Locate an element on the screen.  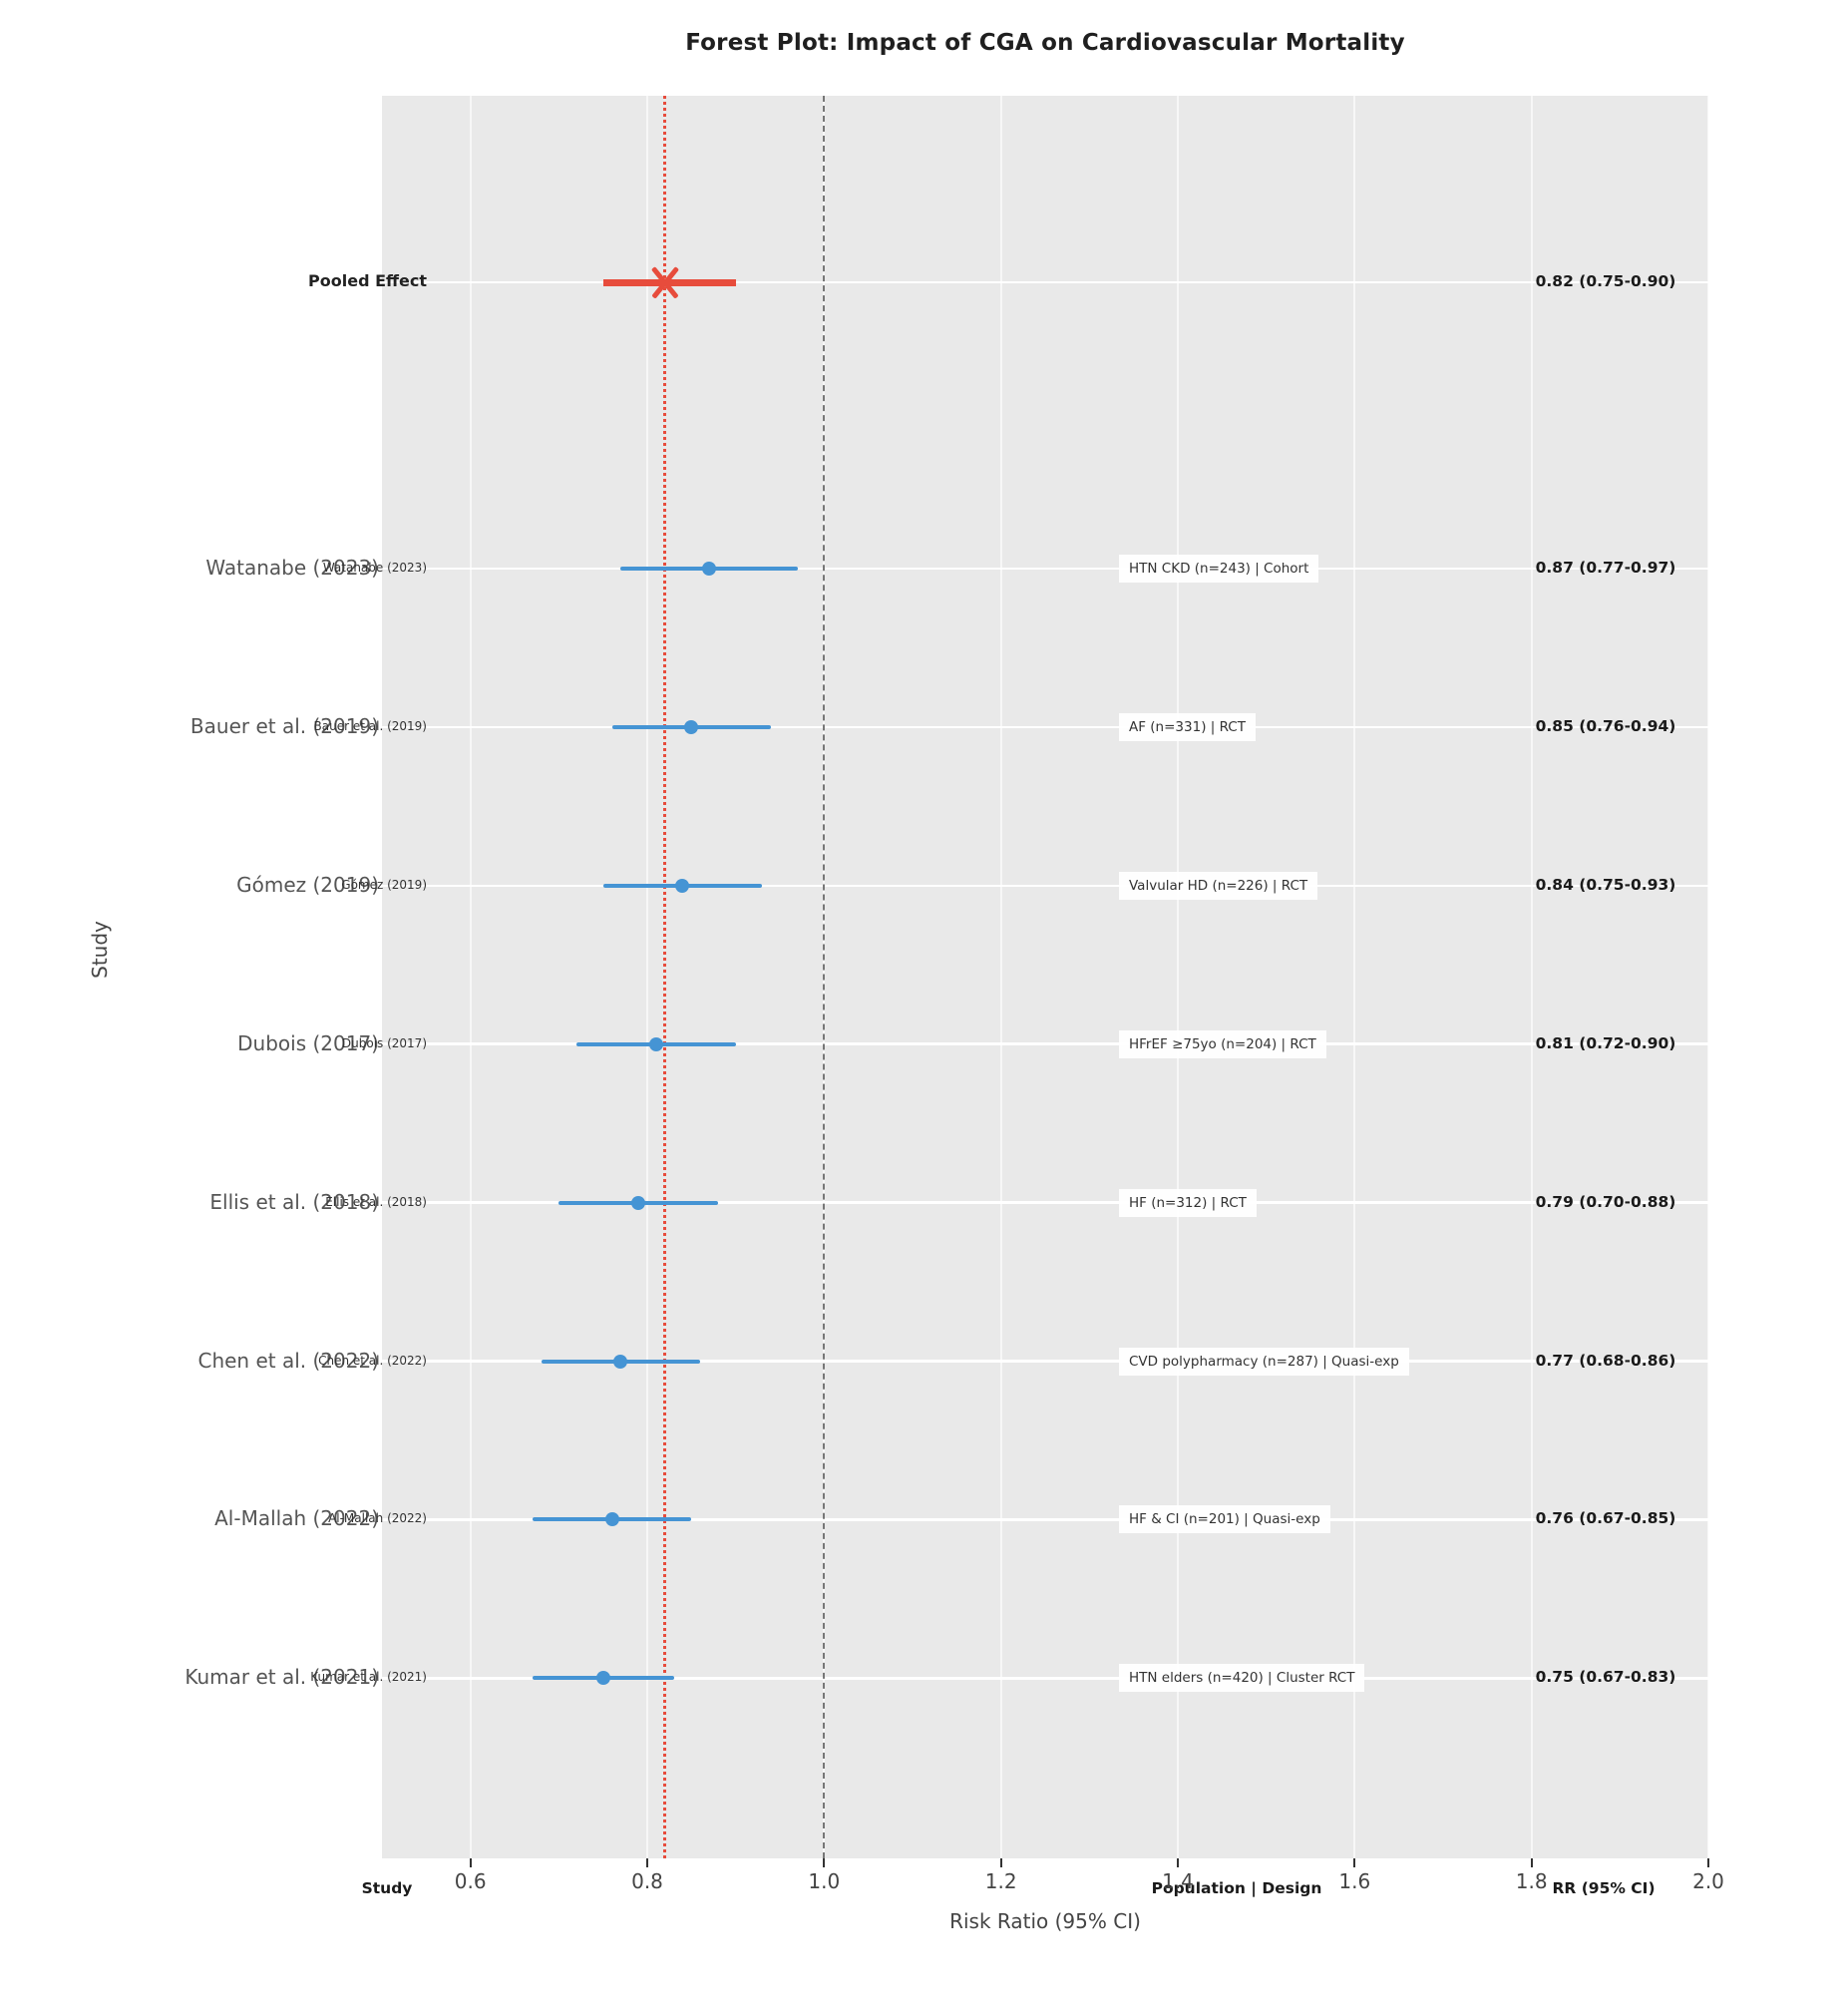
population-label: HTN CKD (n=243) | Cohort is located at coordinates (1219, 569).